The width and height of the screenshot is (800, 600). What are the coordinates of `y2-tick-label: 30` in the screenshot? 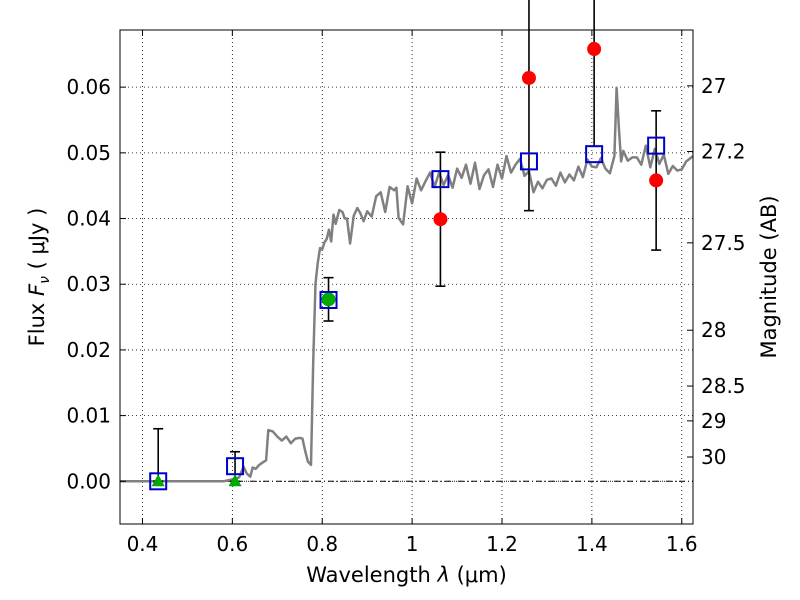 It's located at (713, 457).